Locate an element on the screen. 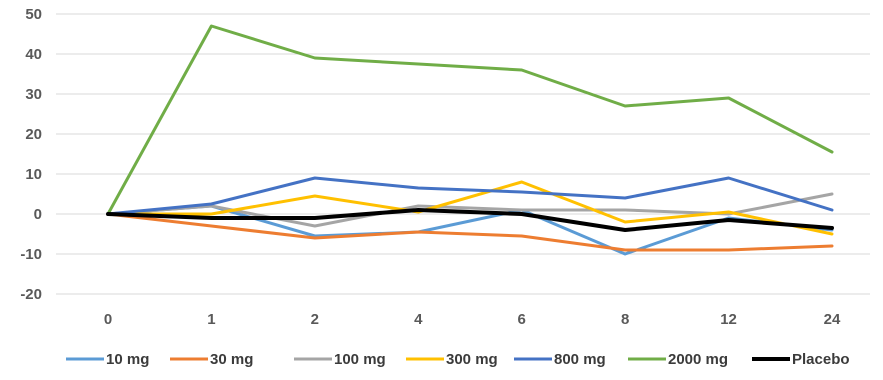 This screenshot has height=380, width=883. x-tick-label: 6 is located at coordinates (522, 319).